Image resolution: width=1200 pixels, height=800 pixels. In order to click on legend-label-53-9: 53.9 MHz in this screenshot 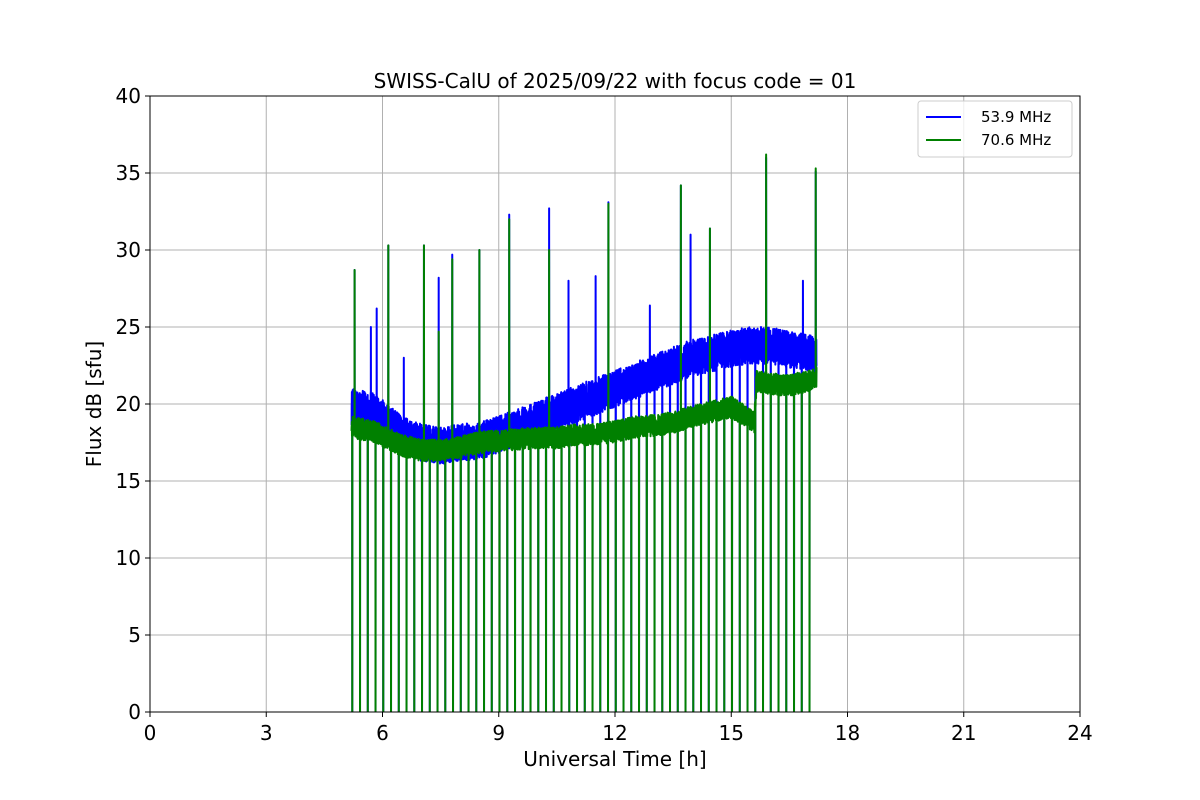, I will do `click(1016, 117)`.